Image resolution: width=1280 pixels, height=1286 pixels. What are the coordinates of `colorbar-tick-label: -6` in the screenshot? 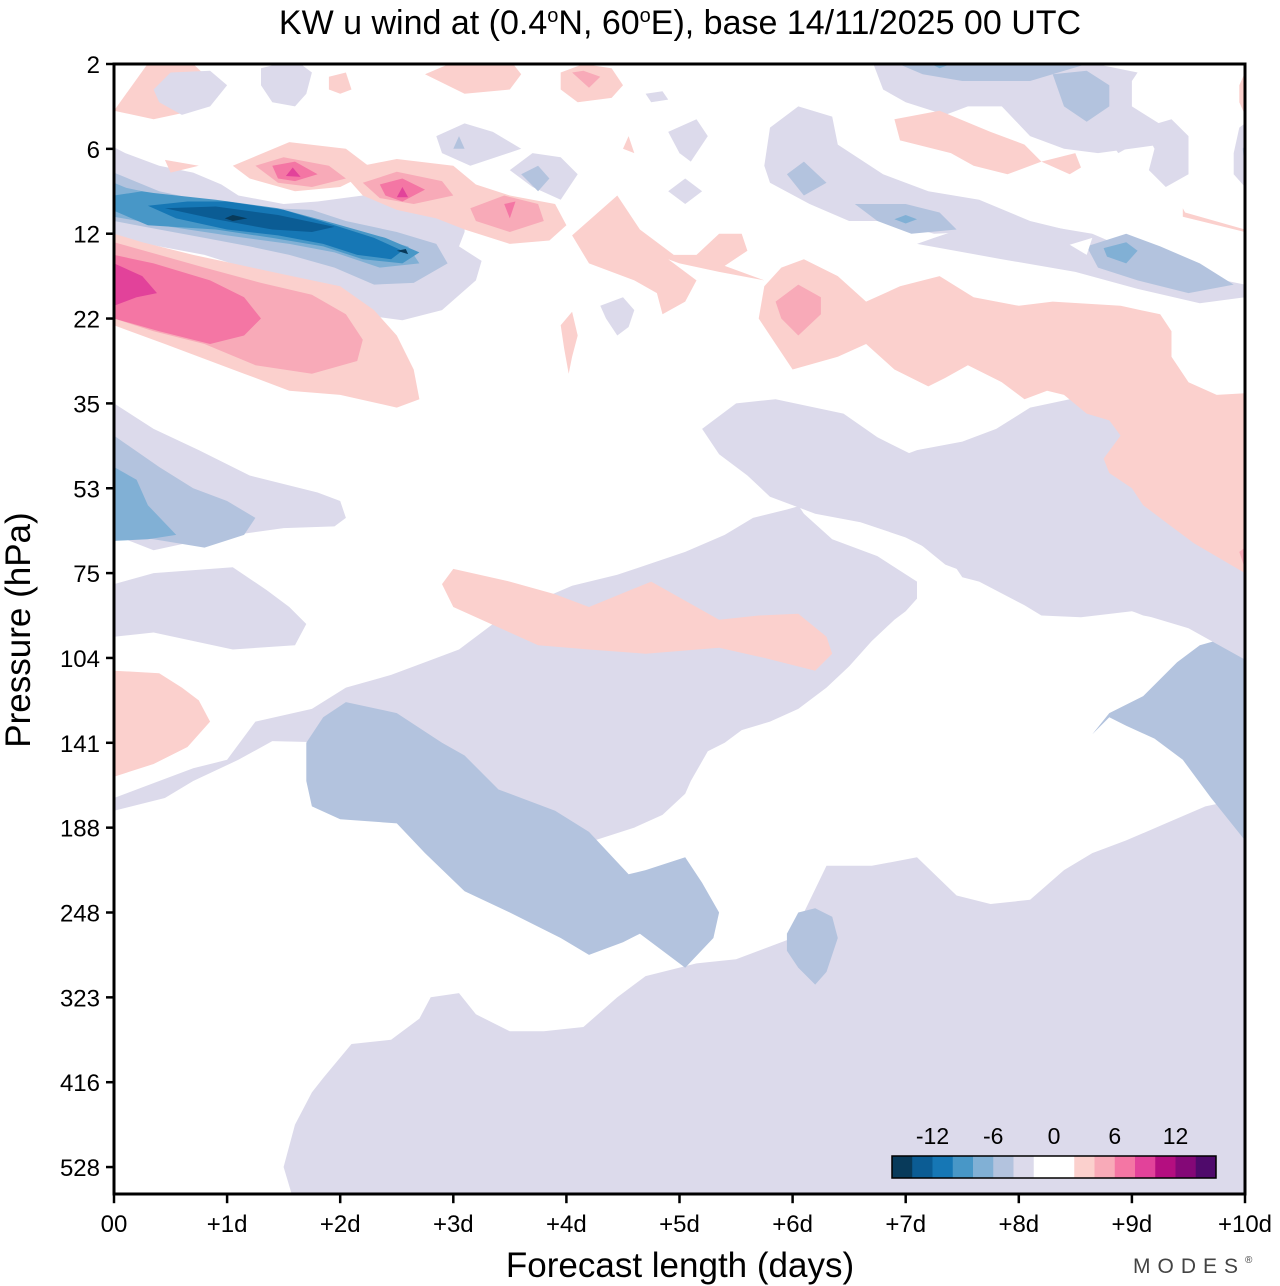 It's located at (993, 1136).